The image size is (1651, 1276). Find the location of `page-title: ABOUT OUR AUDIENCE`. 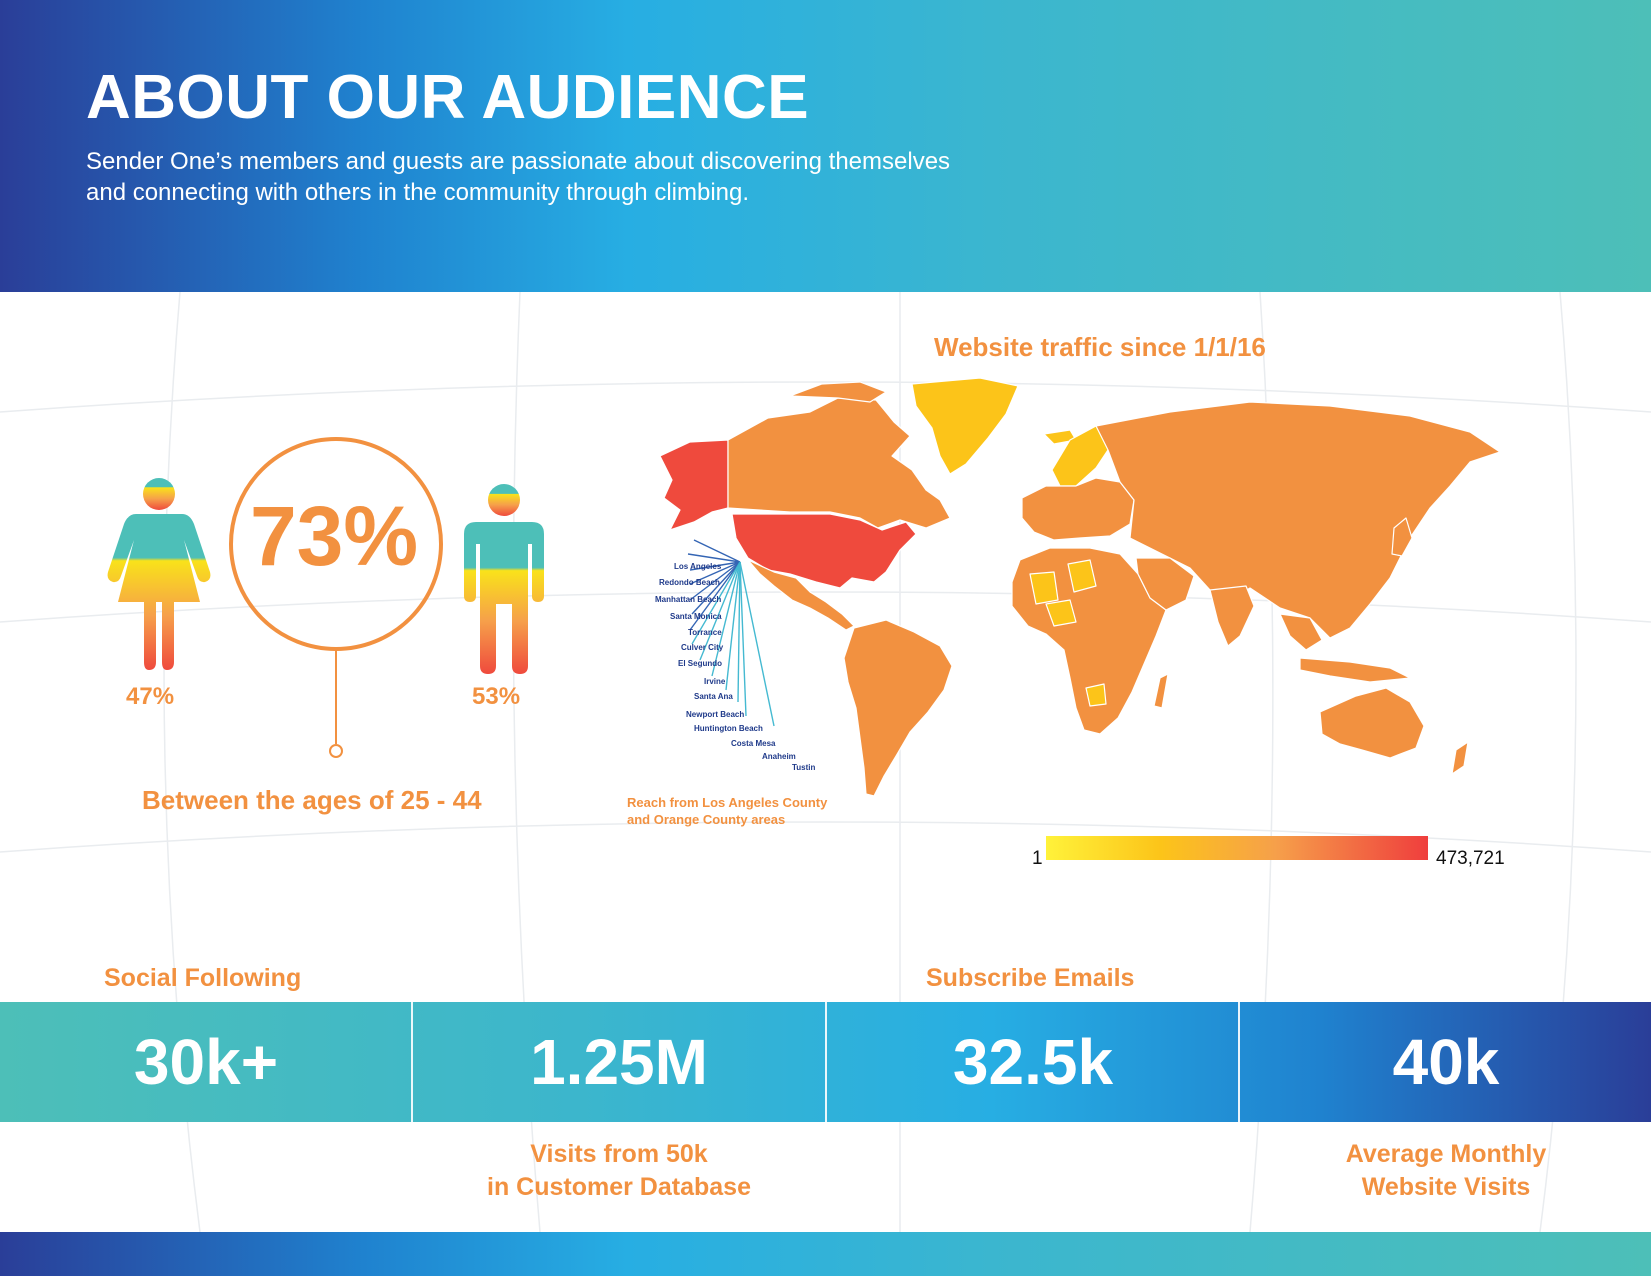

page-title: ABOUT OUR AUDIENCE is located at coordinates (448, 97).